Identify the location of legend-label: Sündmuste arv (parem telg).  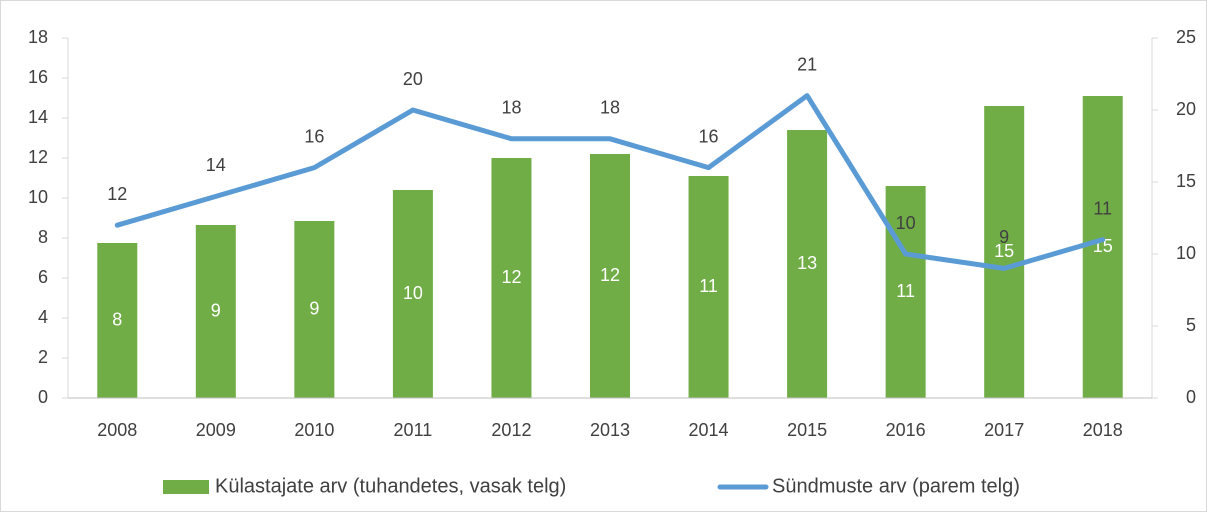
(896, 486).